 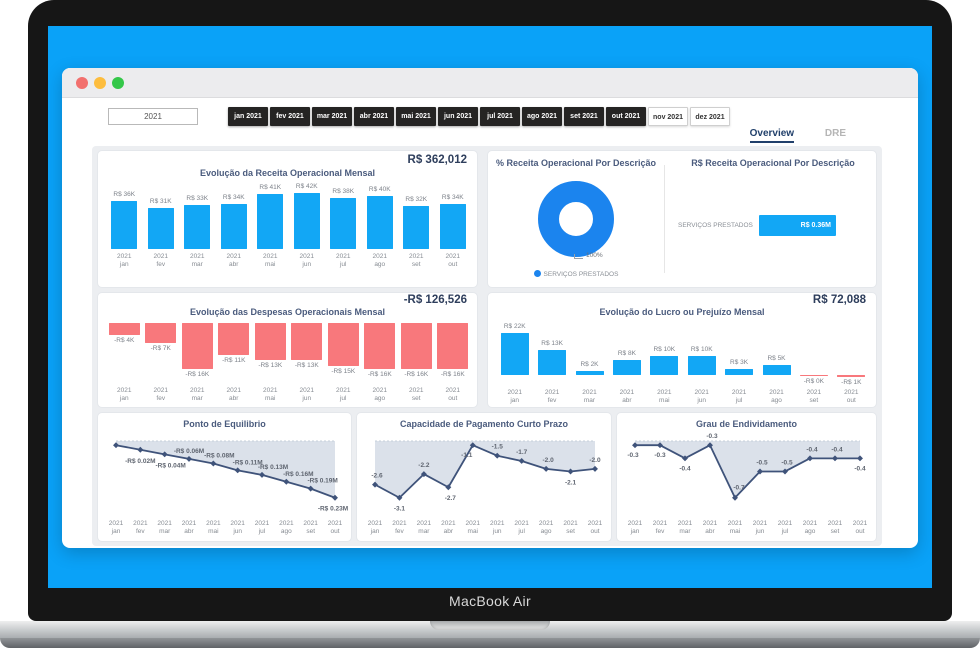 What do you see at coordinates (458, 116) in the screenshot?
I see `month-button-jun: jun 2021` at bounding box center [458, 116].